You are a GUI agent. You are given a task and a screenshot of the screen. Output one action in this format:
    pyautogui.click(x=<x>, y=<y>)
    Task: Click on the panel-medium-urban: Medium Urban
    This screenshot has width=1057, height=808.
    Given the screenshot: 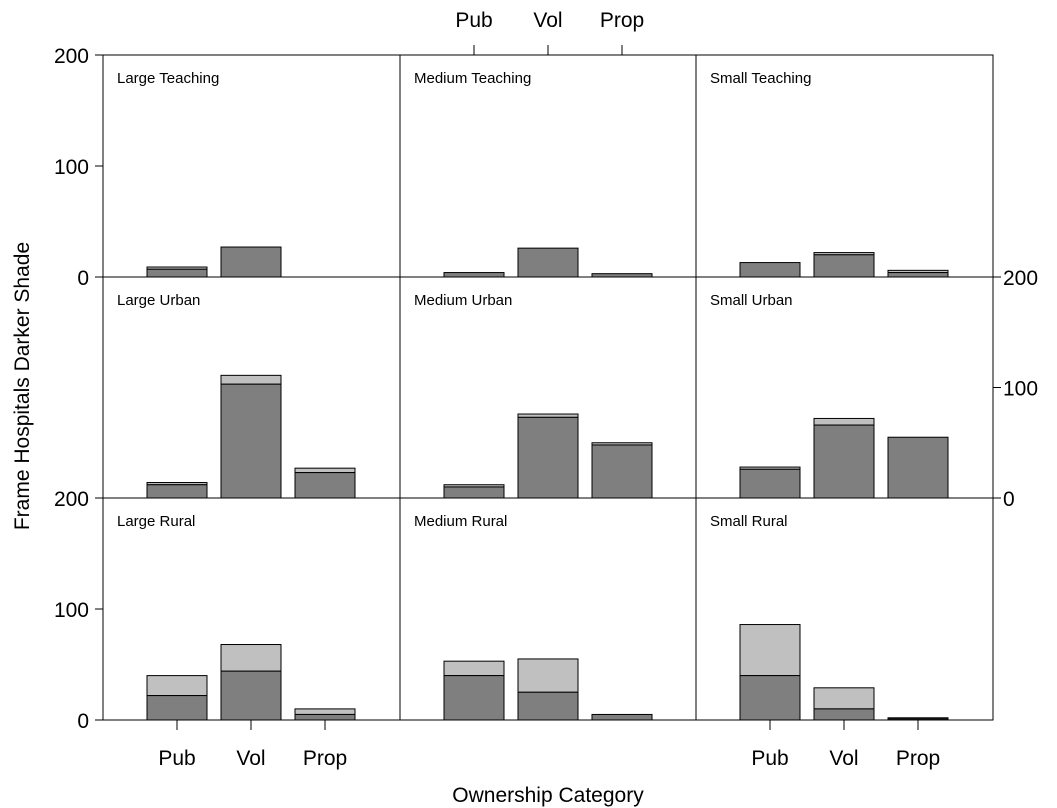 What is the action you would take?
    pyautogui.click(x=548, y=387)
    